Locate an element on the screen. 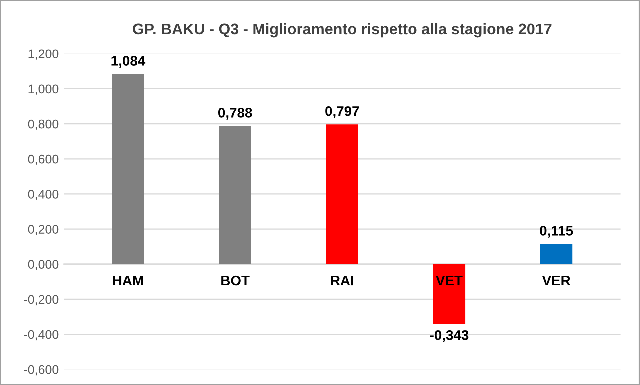 The image size is (640, 385). y-tick-label: 0,200 is located at coordinates (43, 230).